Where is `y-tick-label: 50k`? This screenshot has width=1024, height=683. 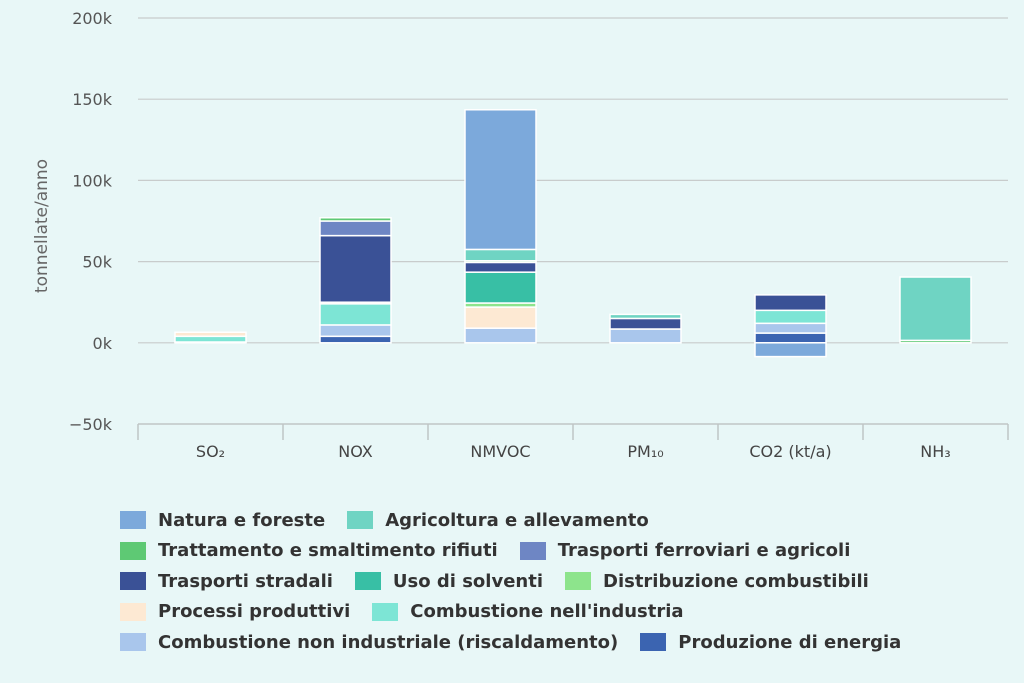
y-tick-label: 50k is located at coordinates (97, 262).